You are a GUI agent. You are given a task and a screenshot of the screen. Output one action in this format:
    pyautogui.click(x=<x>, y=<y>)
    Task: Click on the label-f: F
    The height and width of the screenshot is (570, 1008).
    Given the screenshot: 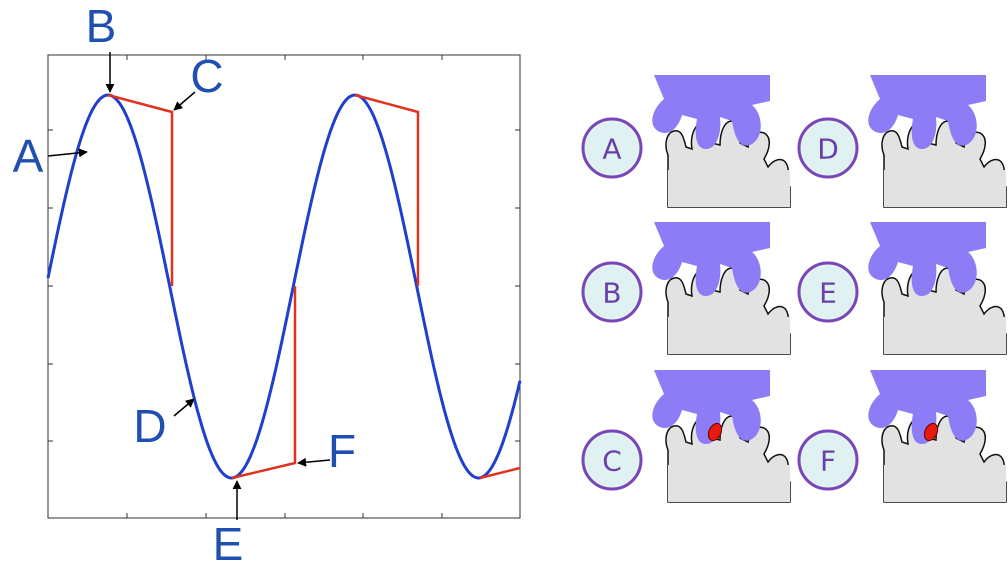 What is the action you would take?
    pyautogui.click(x=342, y=451)
    